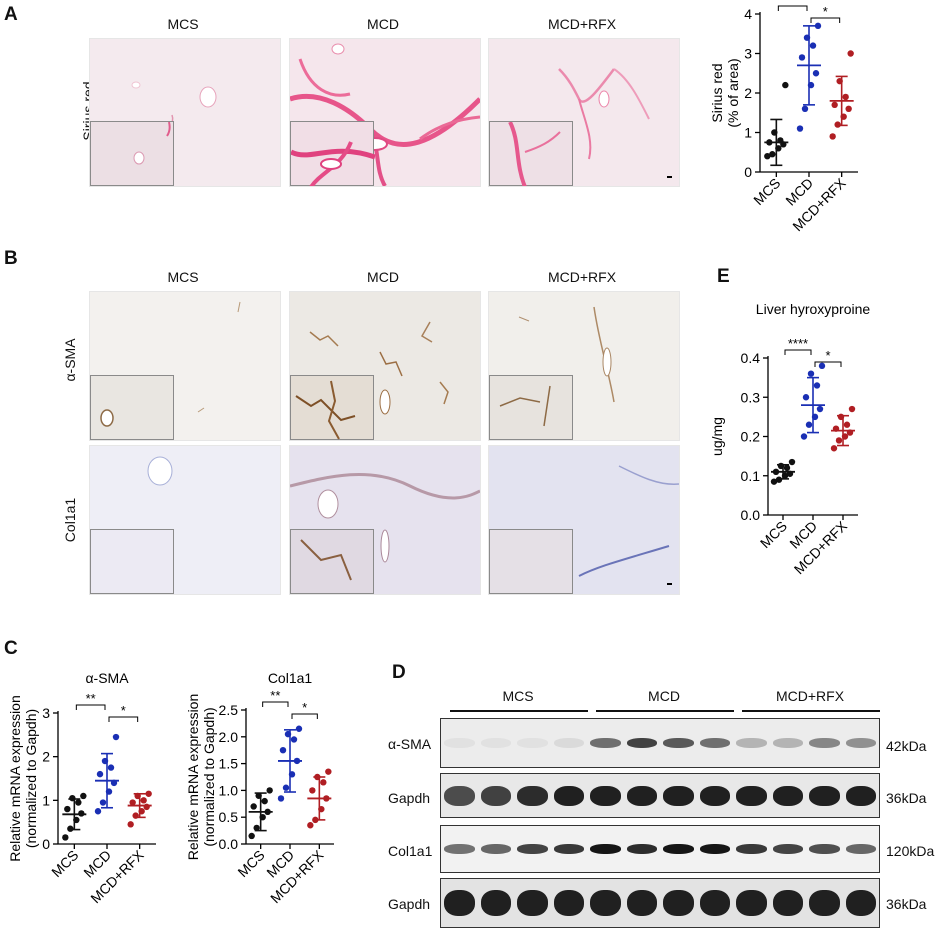 This screenshot has height=943, width=941. Describe the element at coordinates (209, 776) in the screenshot. I see `y-axis-label: (normalized to Gapdh)` at that location.